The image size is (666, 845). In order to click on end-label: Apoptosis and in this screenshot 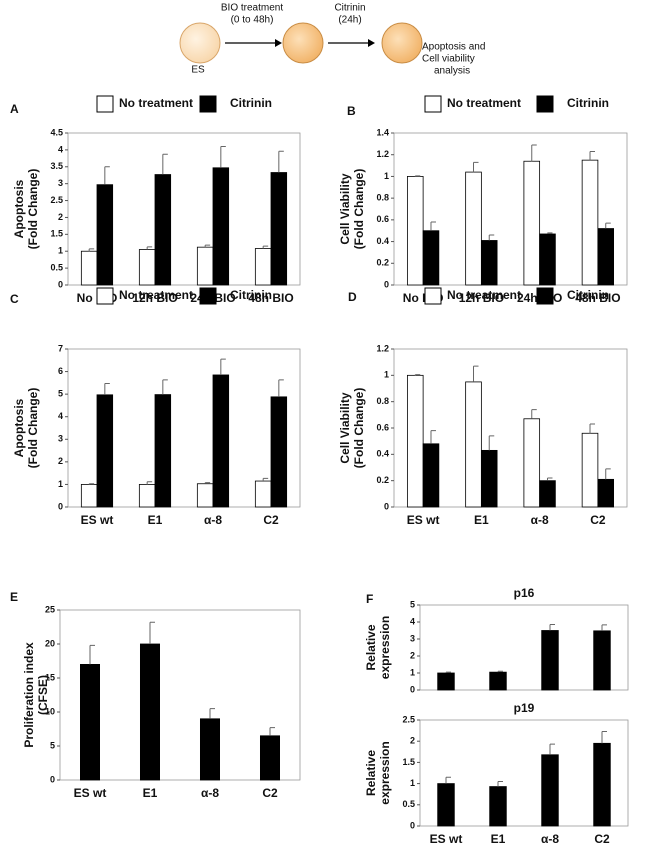, I will do `click(453, 47)`.